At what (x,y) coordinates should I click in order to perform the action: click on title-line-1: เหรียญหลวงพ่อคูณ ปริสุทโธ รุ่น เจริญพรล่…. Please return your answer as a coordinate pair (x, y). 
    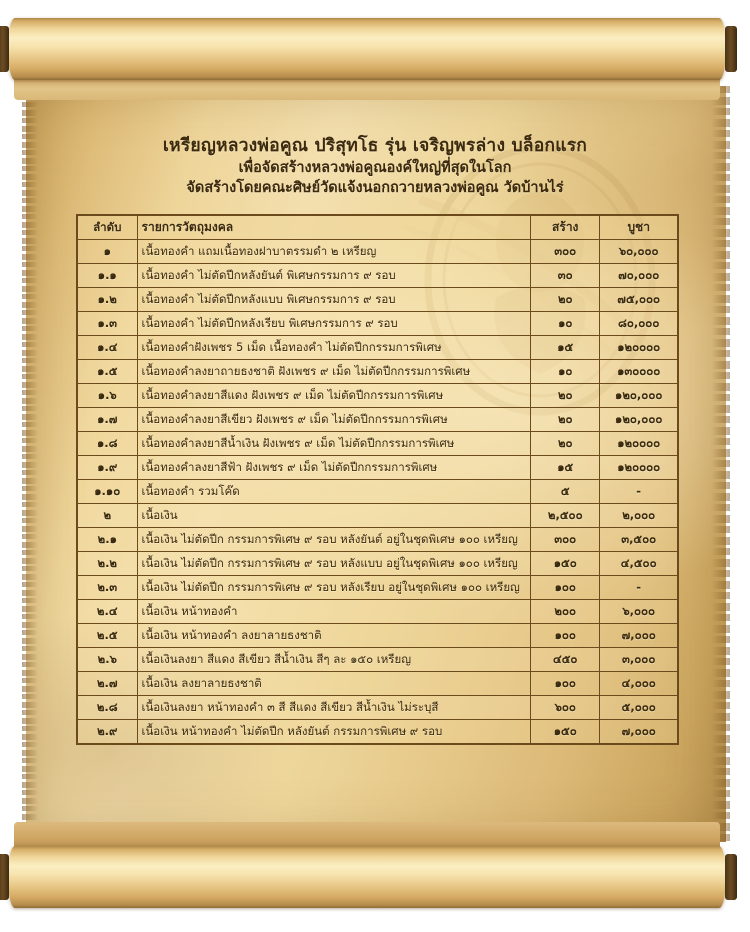
    Looking at the image, I should click on (375, 146).